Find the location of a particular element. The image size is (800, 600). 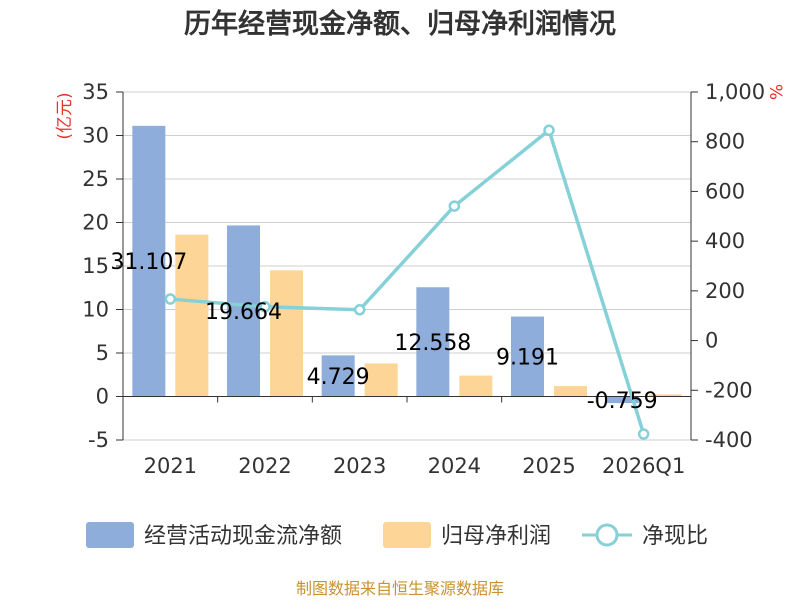

x-tick-label: 2022 is located at coordinates (264, 466).